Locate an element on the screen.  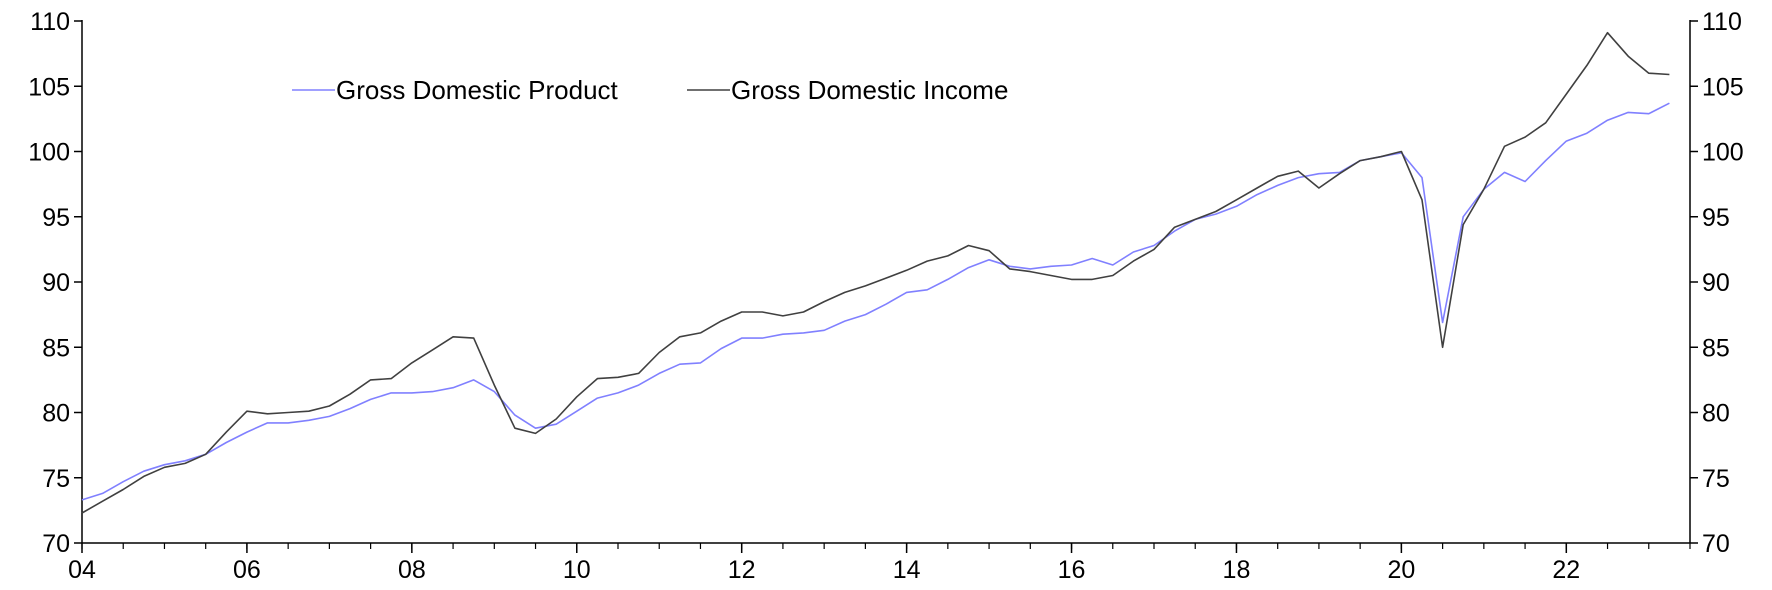
y-tick-label-left: 80 is located at coordinates (56, 414).